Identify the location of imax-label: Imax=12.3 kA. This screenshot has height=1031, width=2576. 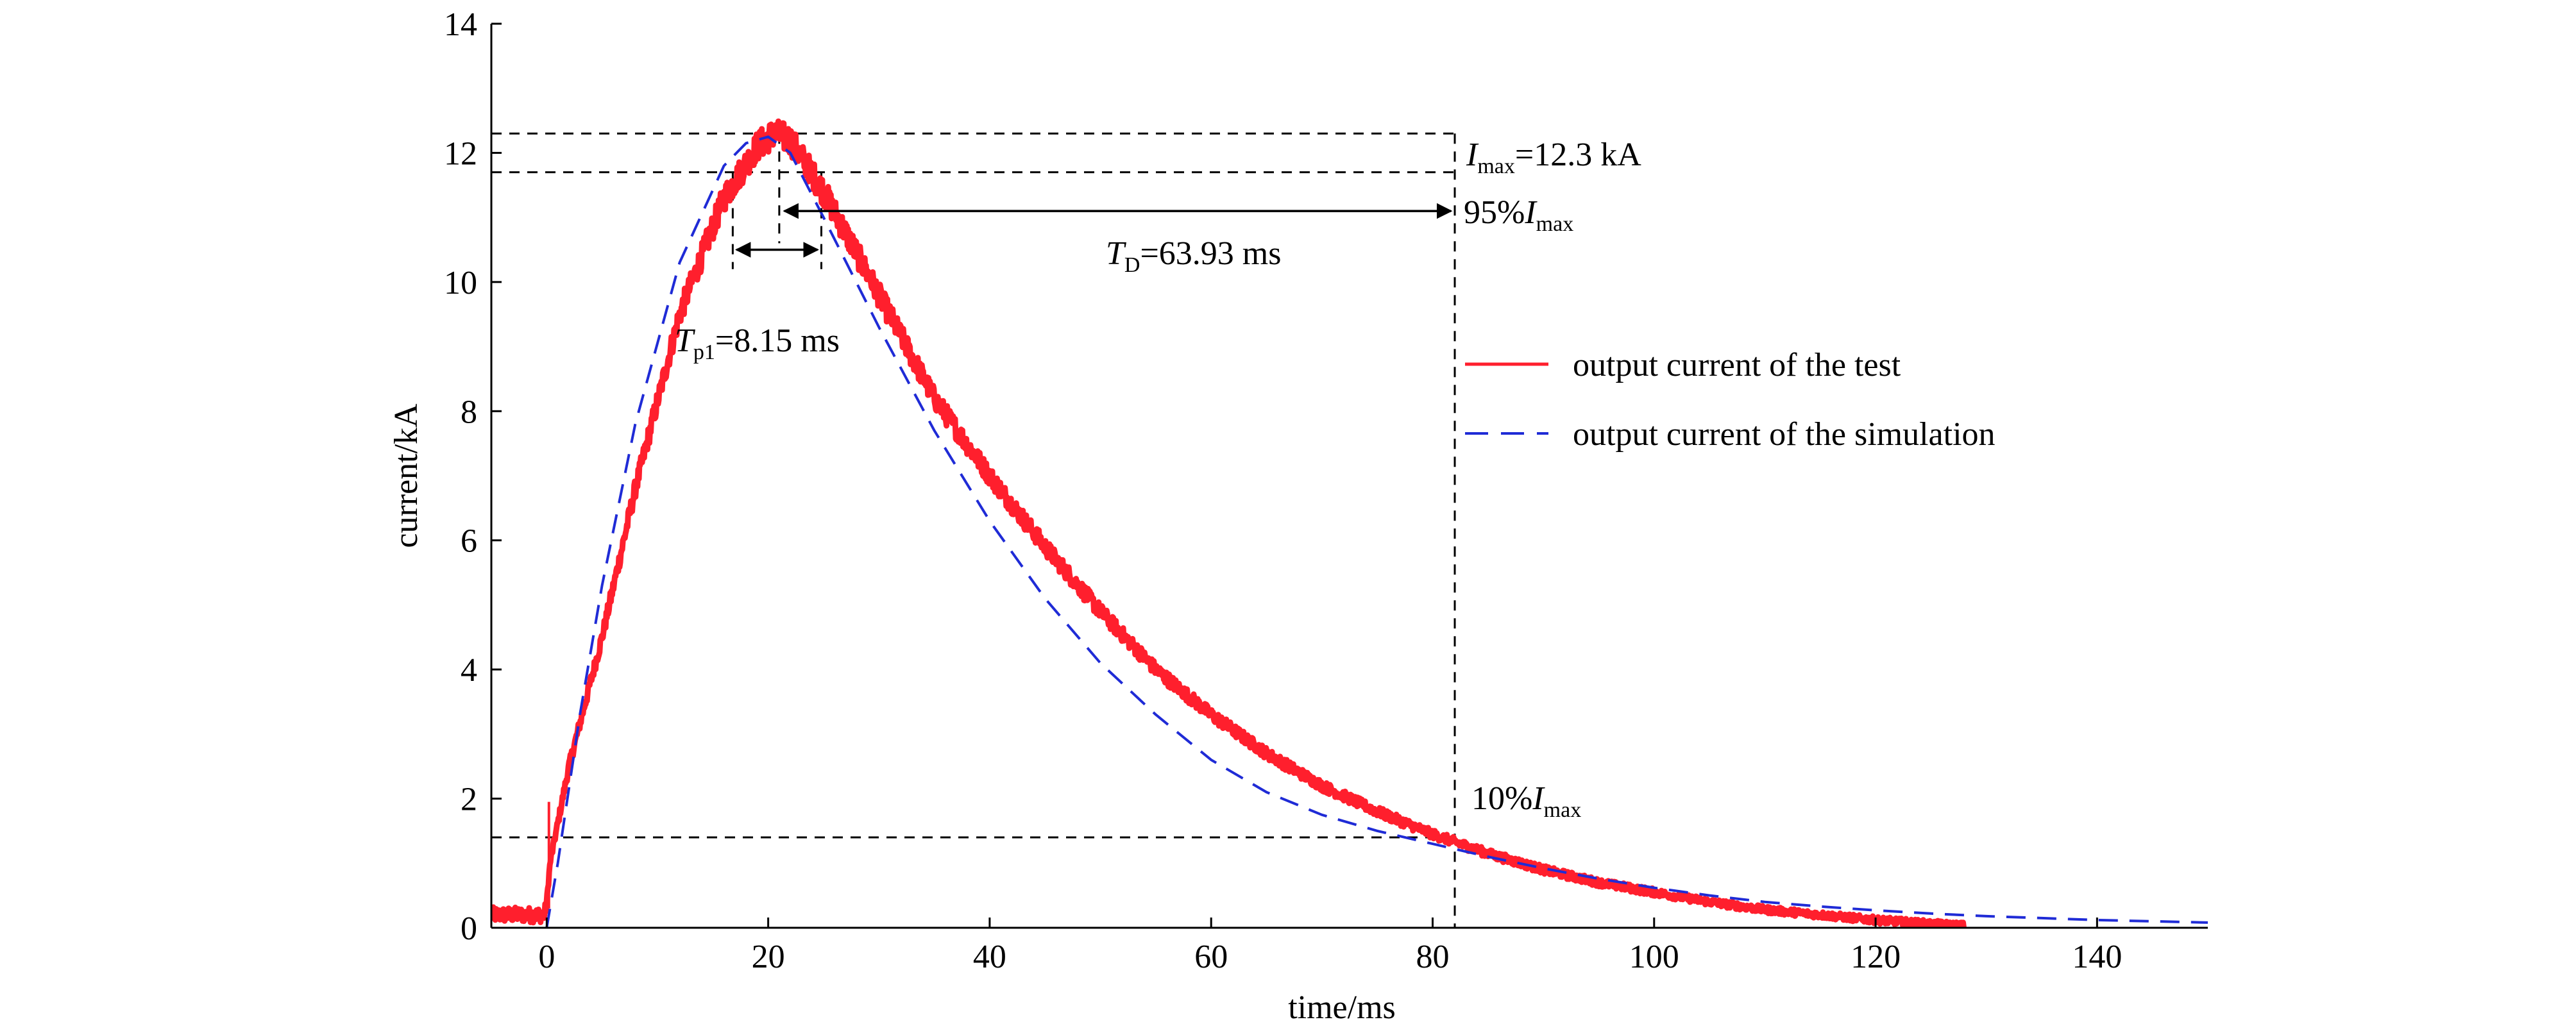
(1553, 157).